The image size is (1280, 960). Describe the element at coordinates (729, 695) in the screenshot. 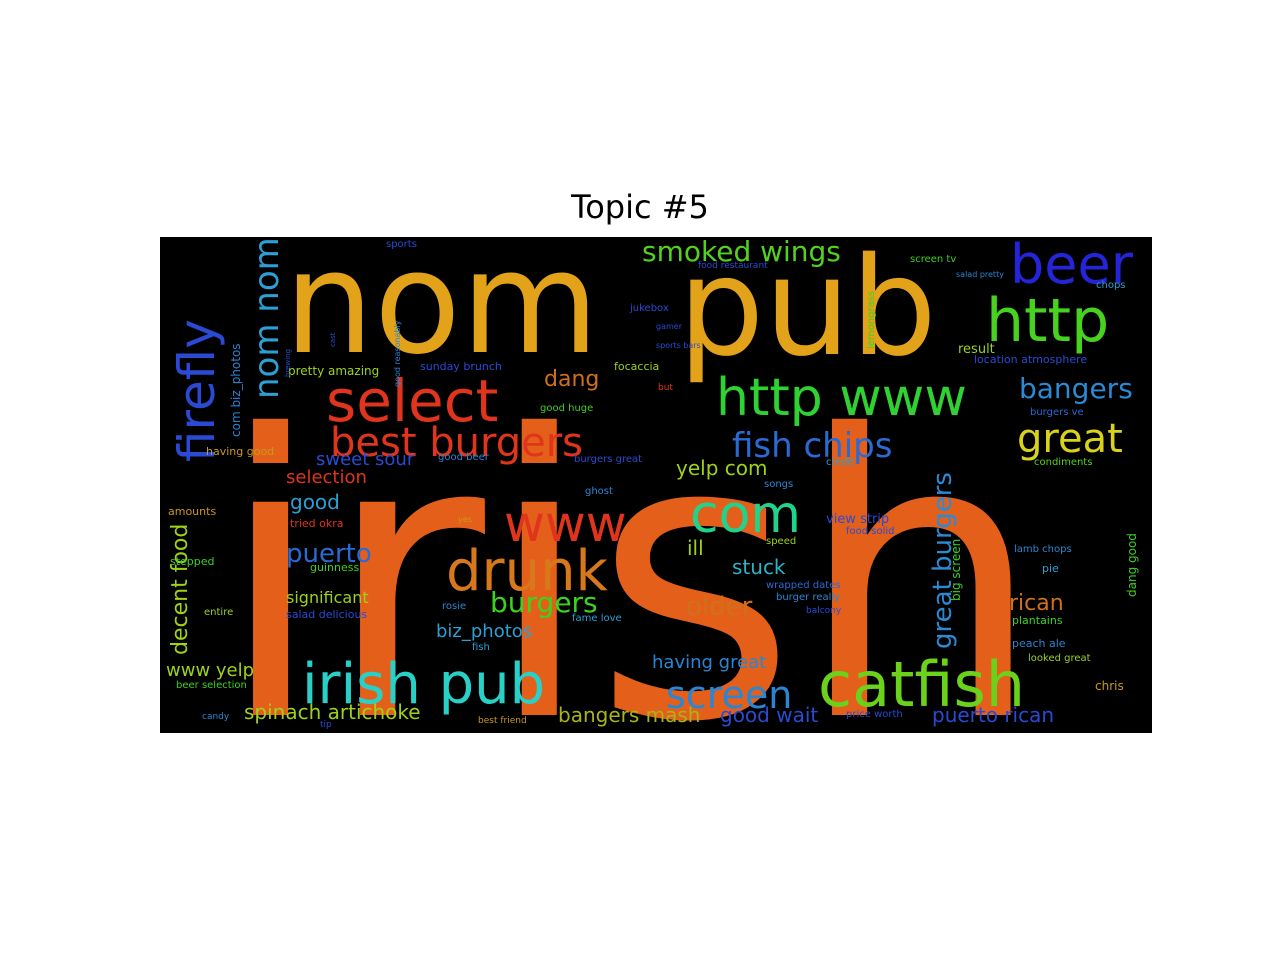

I see `word-screen: screen` at that location.